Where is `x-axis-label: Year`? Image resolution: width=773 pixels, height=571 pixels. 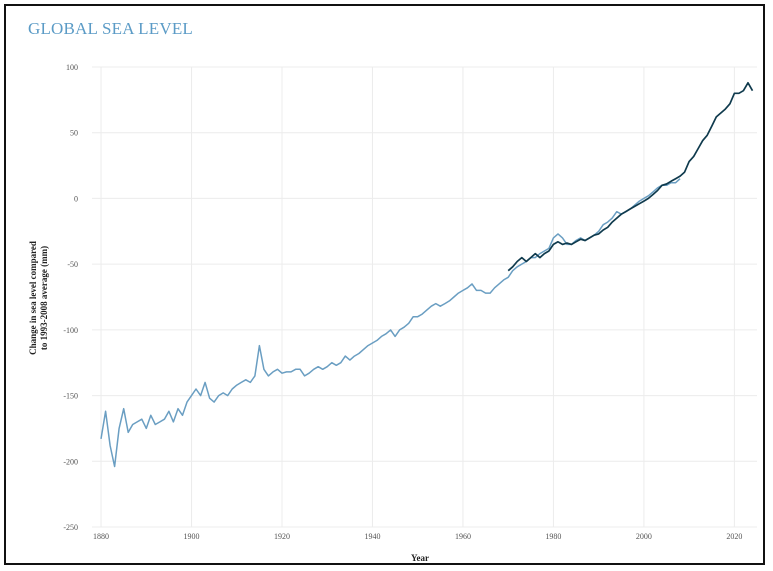
x-axis-label: Year is located at coordinates (420, 558).